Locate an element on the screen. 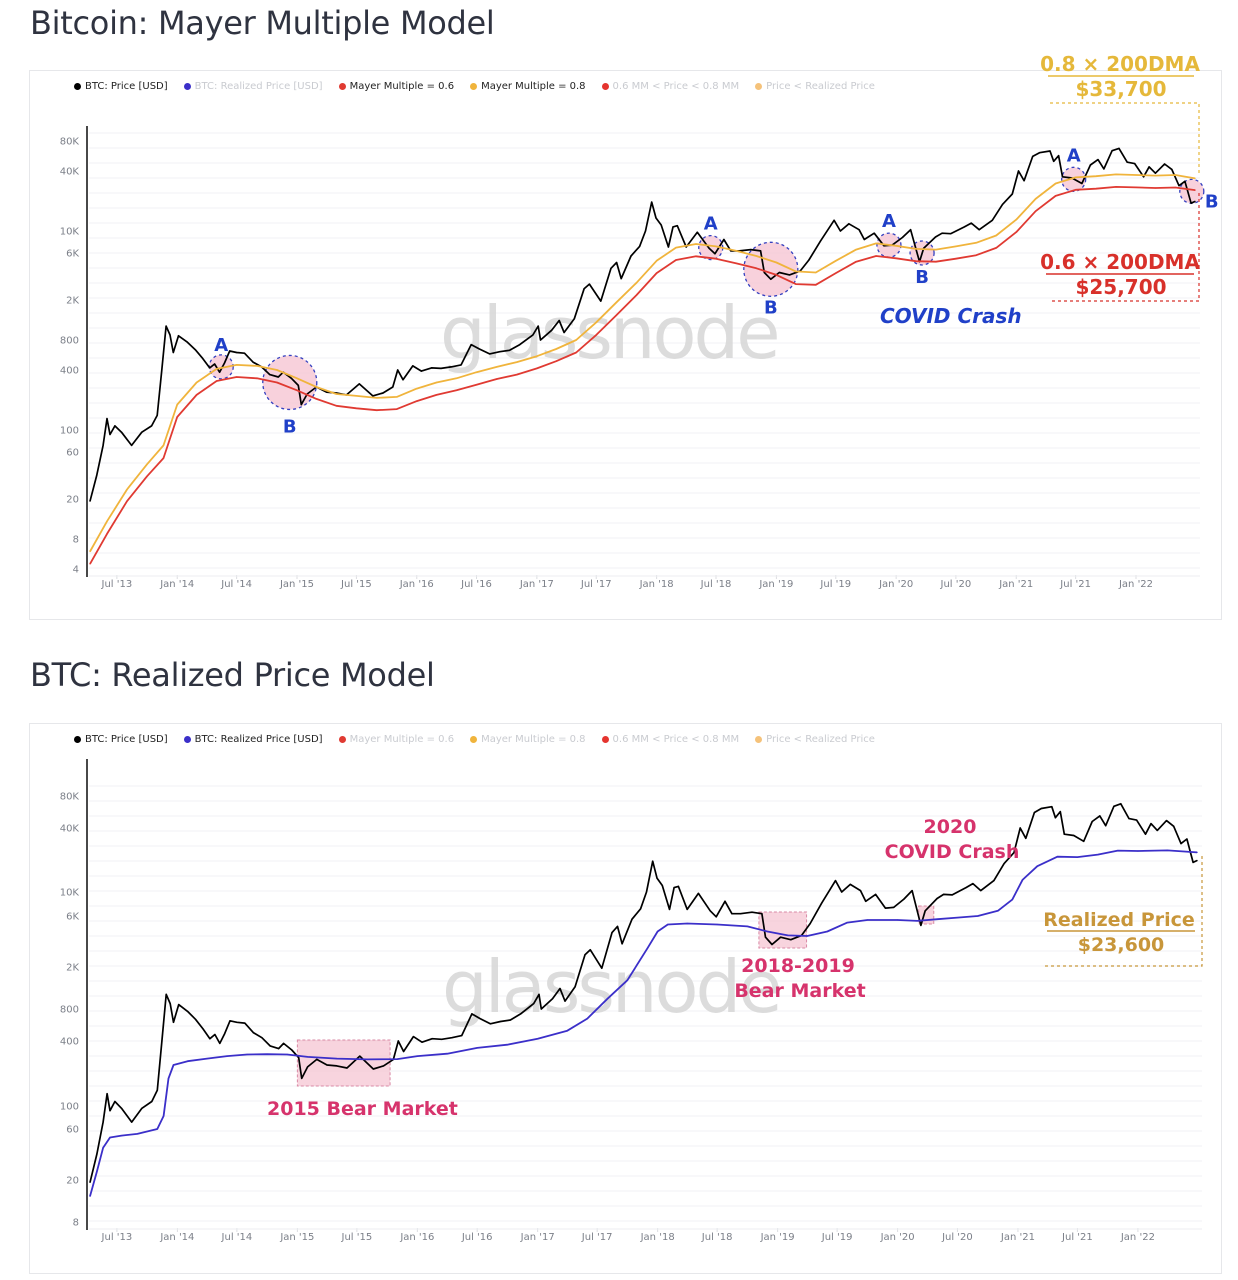 Image resolution: width=1238 pixels, height=1280 pixels. x-tick-label: Jan '14 is located at coordinates (176, 584).